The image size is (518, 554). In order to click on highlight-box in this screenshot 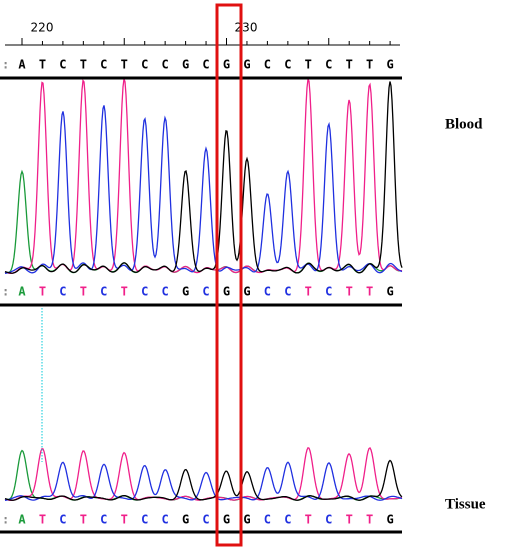, I will do `click(229, 275)`.